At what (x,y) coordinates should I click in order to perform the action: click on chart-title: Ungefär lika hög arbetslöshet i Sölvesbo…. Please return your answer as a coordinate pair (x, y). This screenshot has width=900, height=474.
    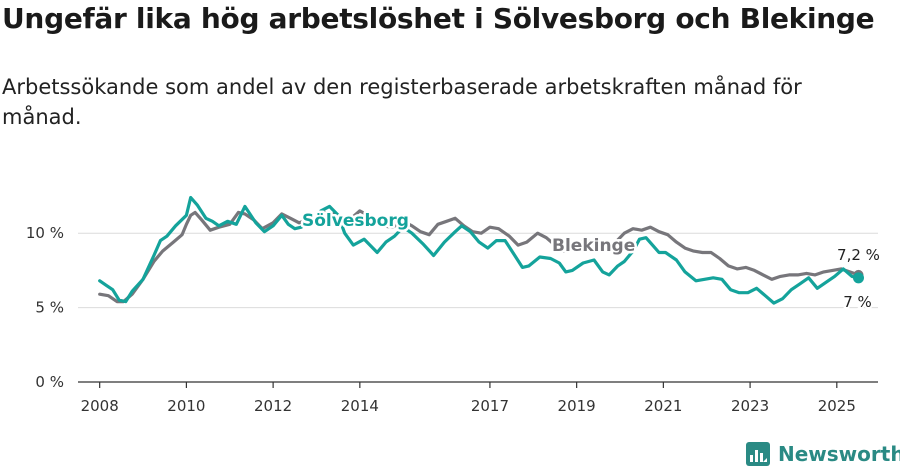
    Looking at the image, I should click on (438, 18).